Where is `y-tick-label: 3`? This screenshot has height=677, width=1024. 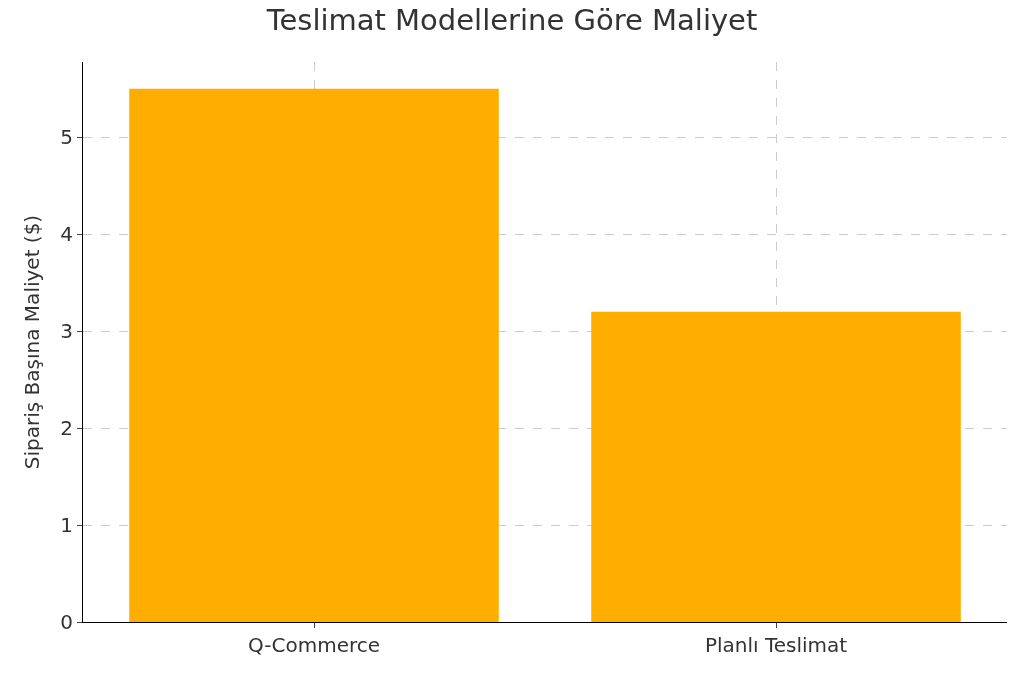
y-tick-label: 3 is located at coordinates (66, 331).